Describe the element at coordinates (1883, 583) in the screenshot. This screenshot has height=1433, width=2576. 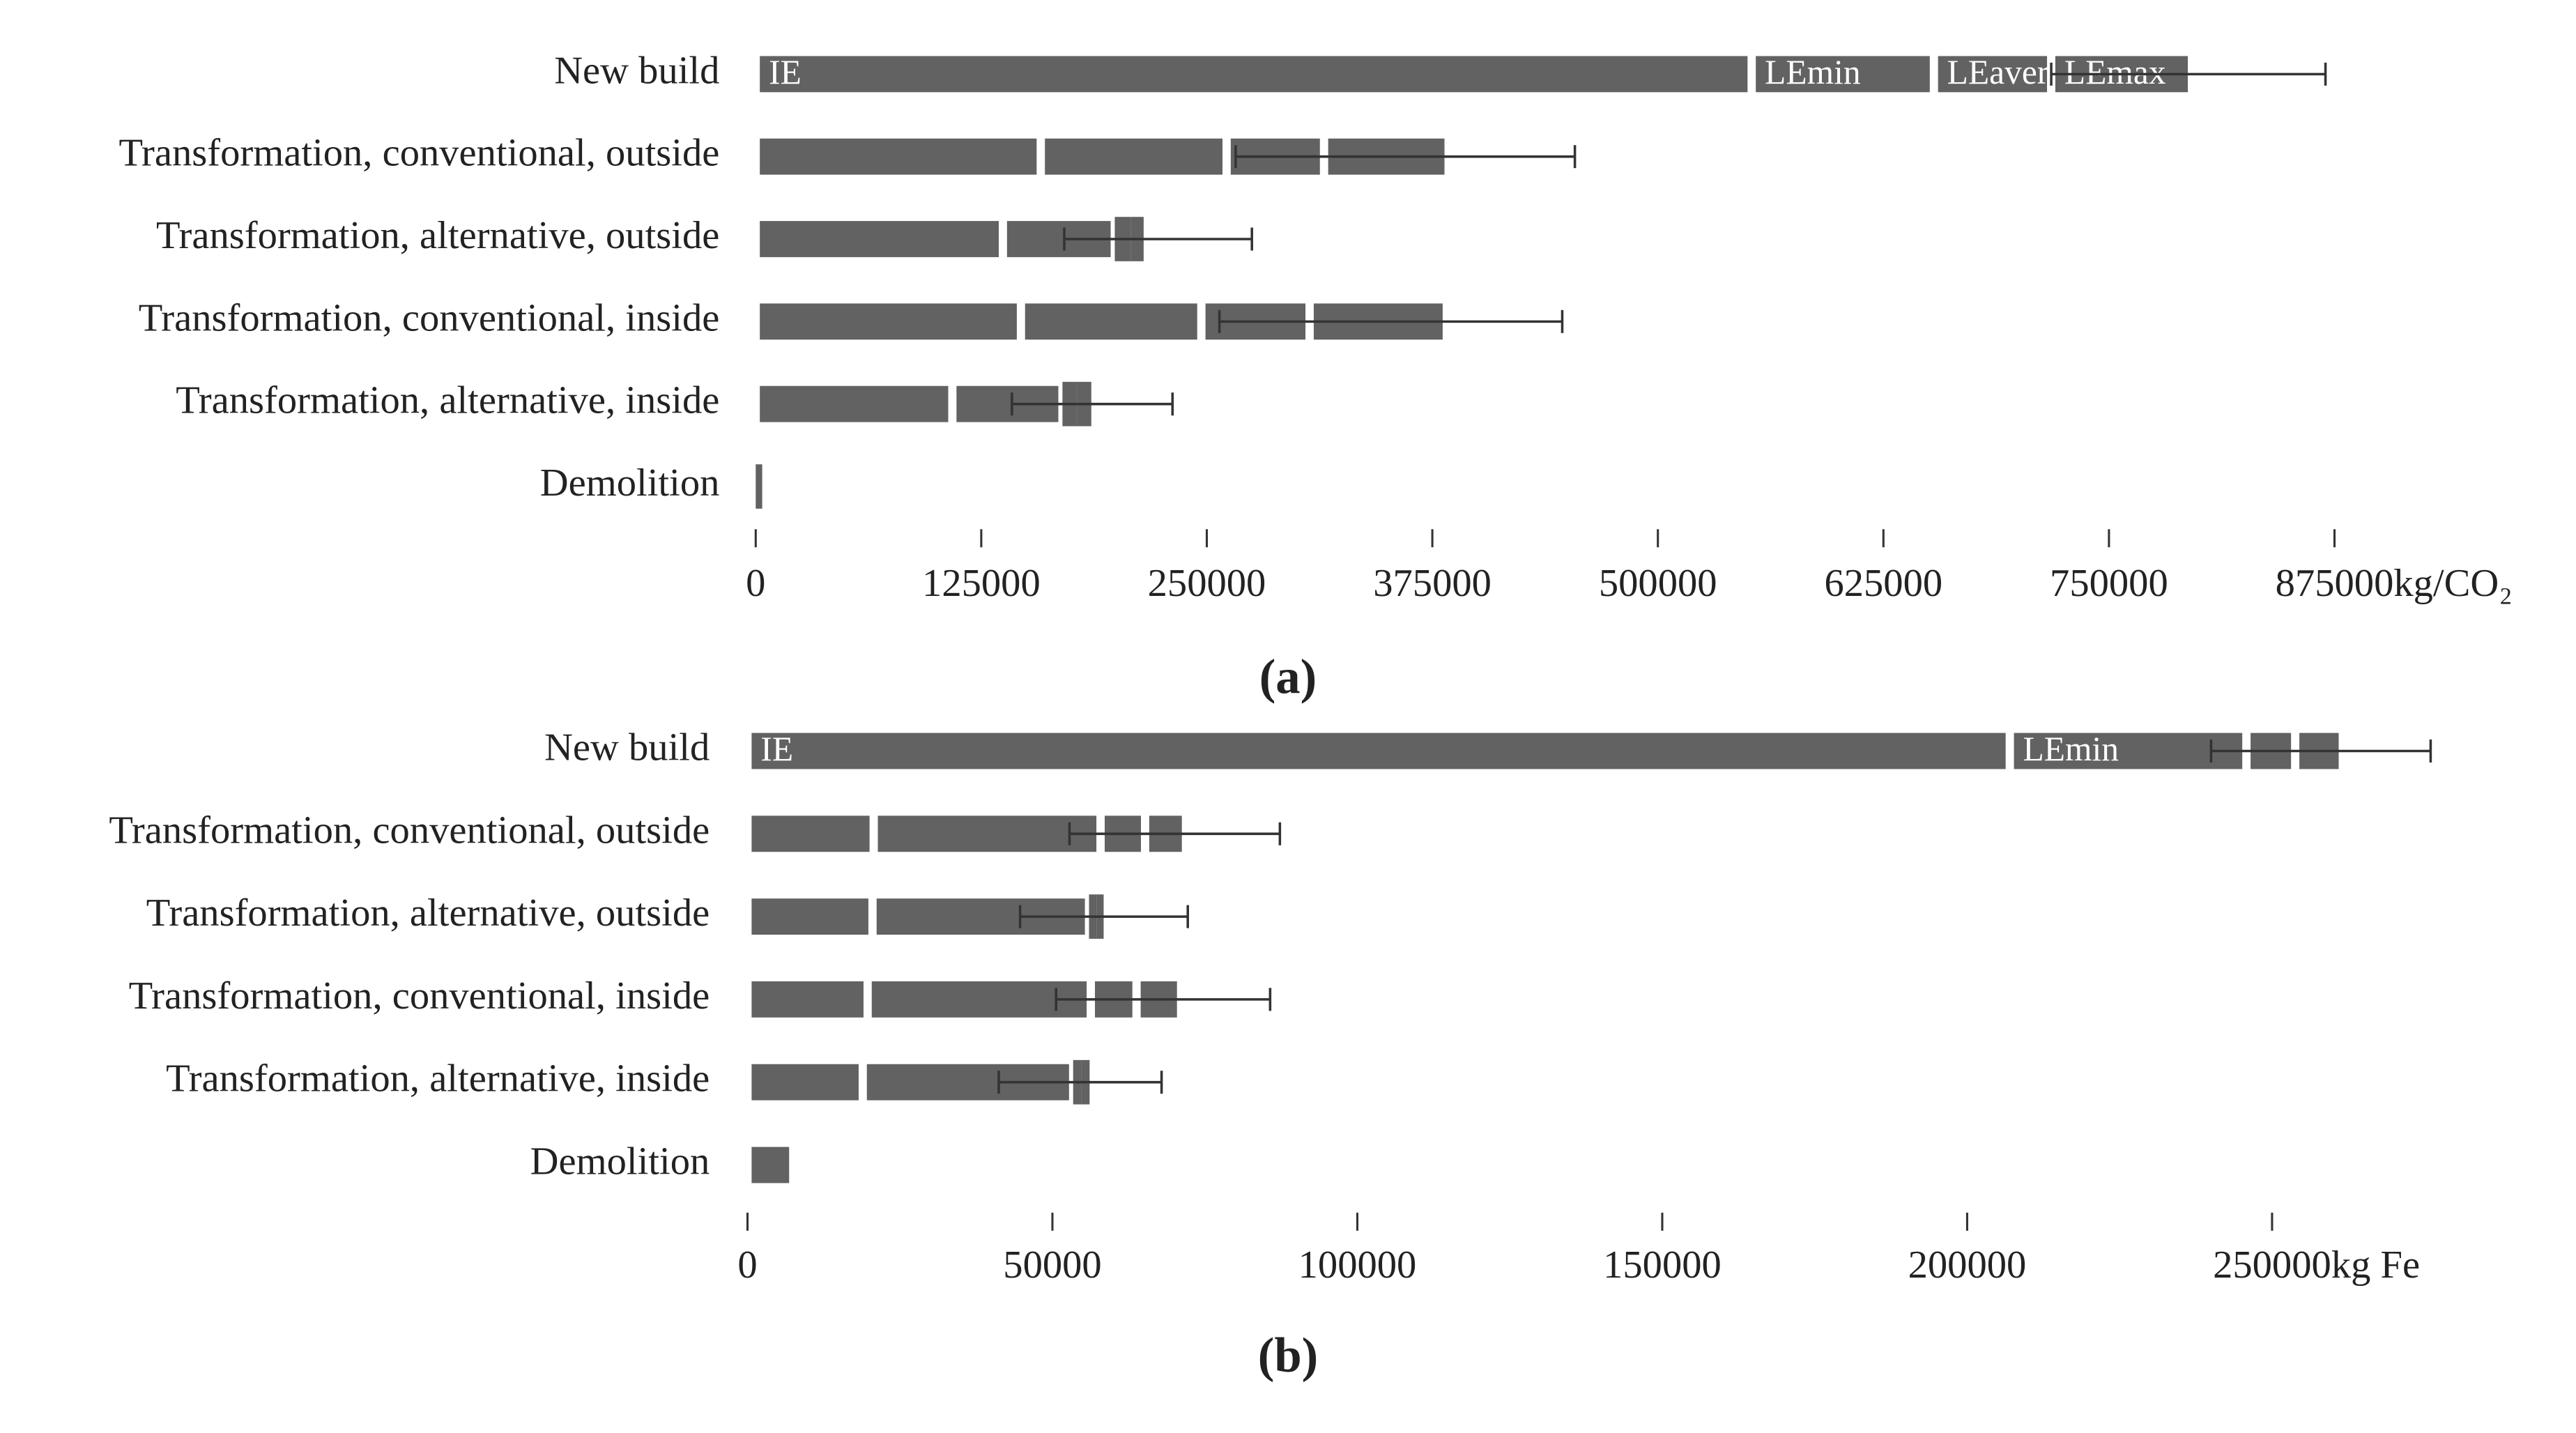
I see `x-tick-label: 625000` at that location.